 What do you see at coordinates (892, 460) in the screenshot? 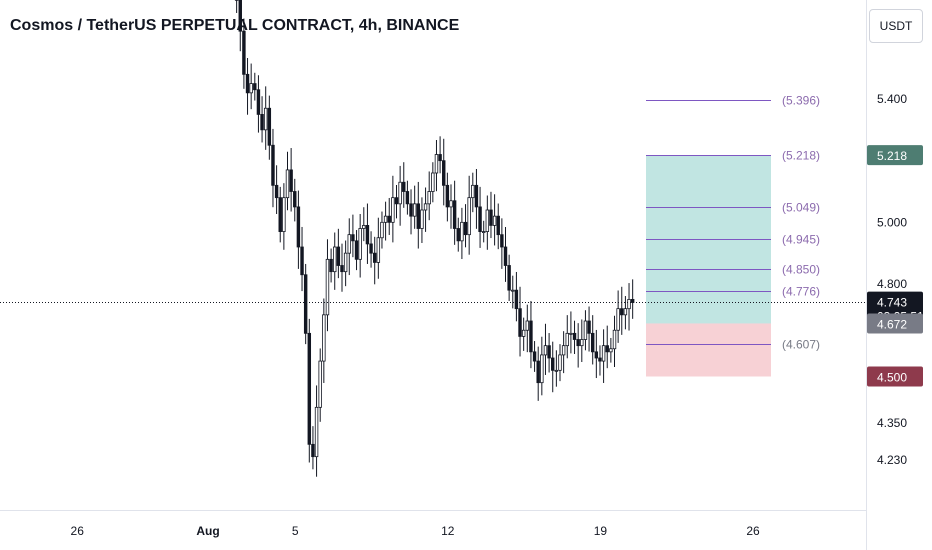
I see `price-tick-label: 4.230` at bounding box center [892, 460].